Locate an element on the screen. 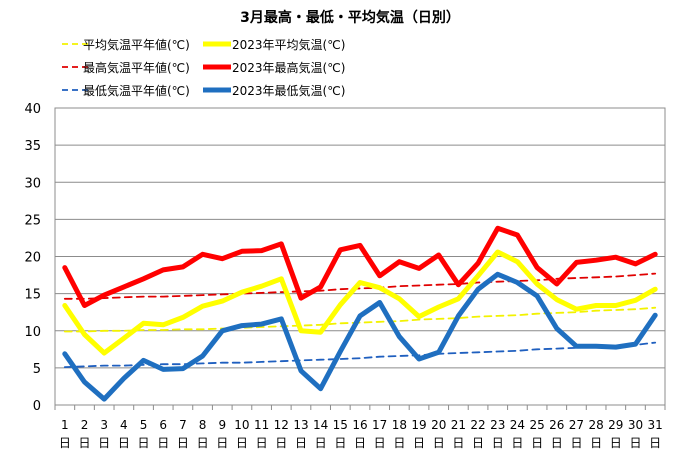  x-tick-label: 17 is located at coordinates (379, 425).